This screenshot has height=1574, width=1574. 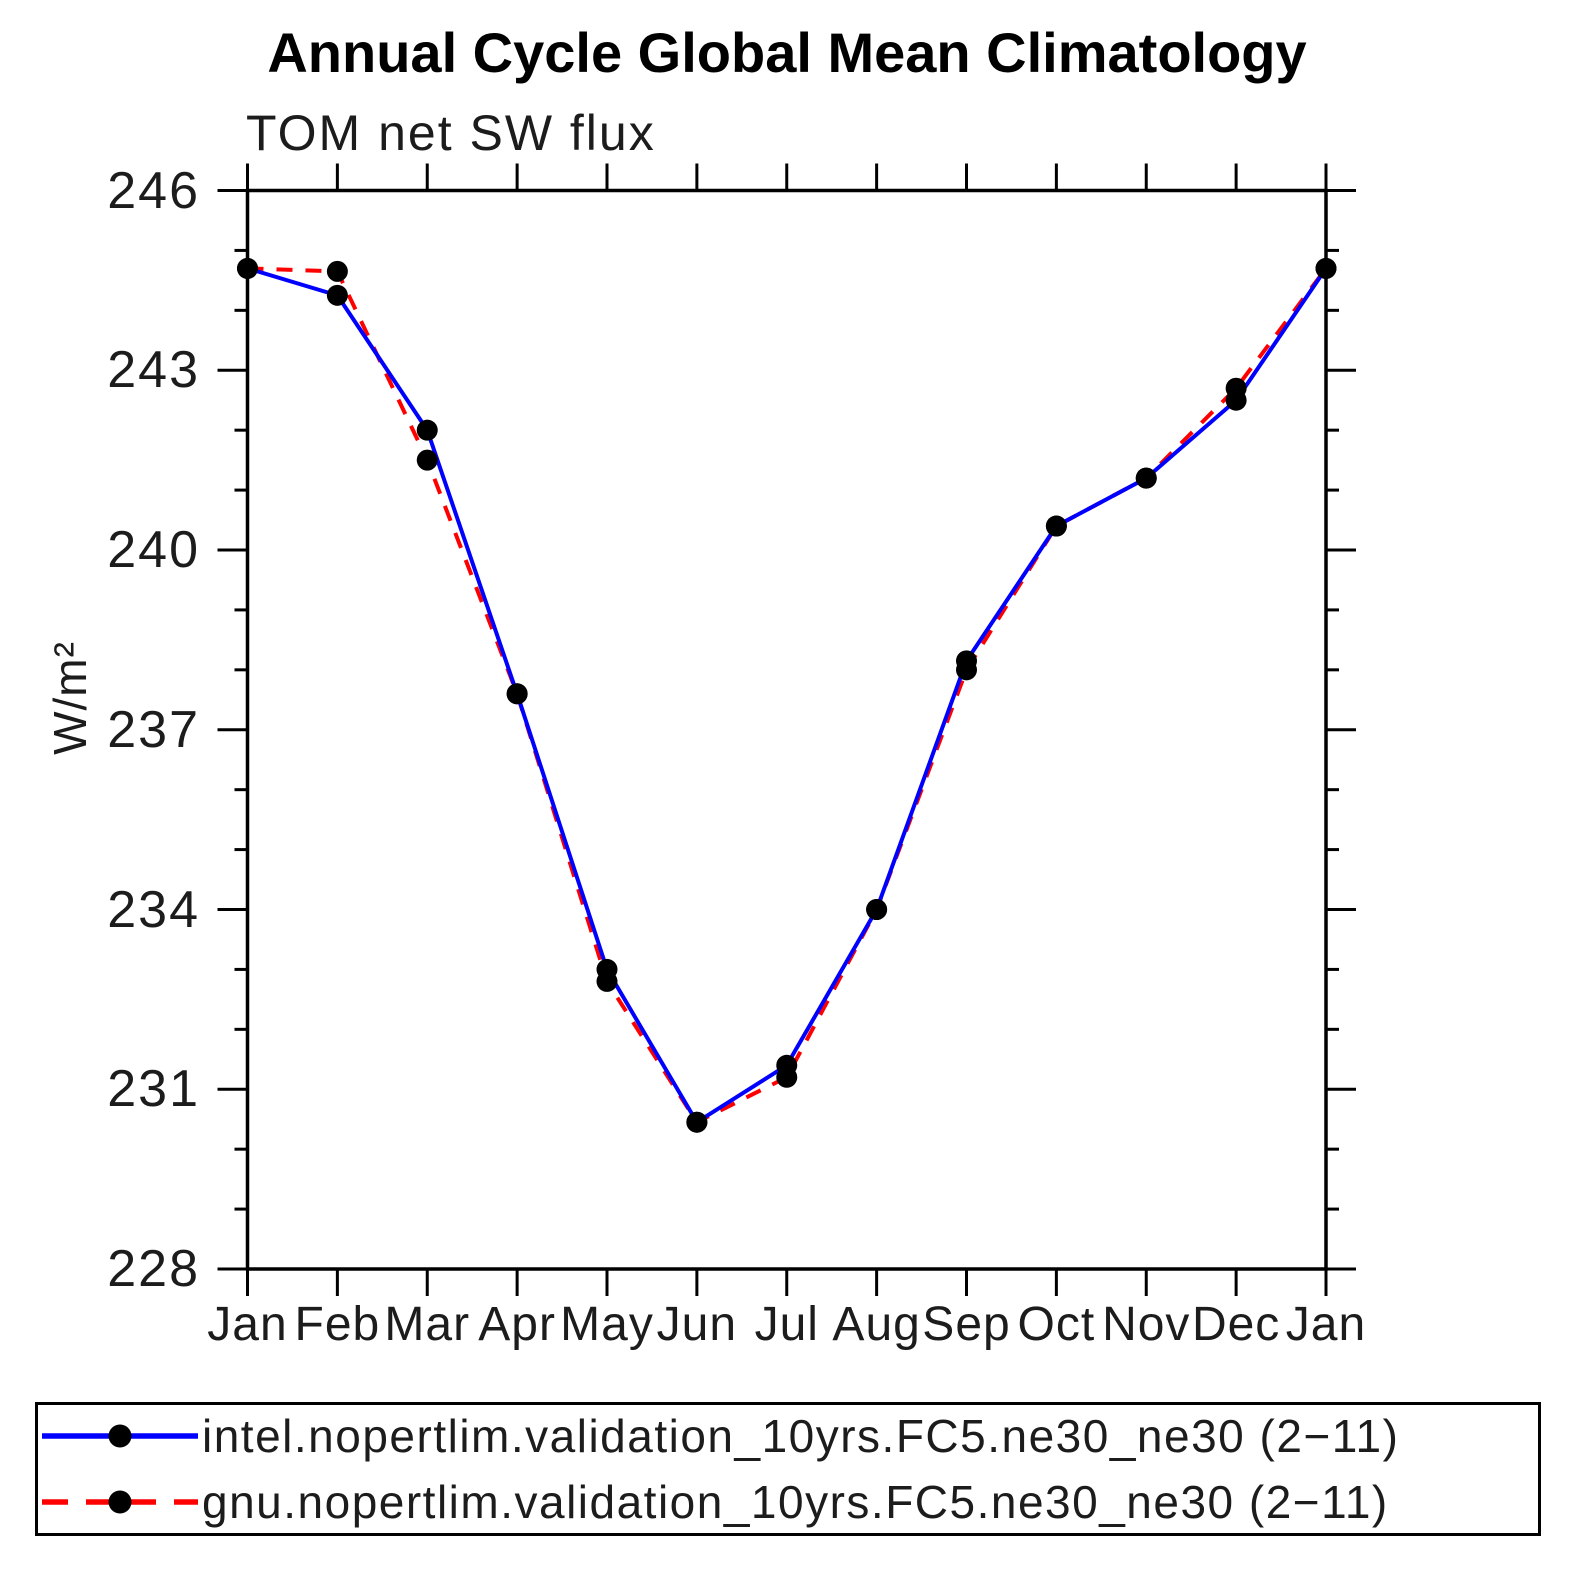 What do you see at coordinates (517, 1324) in the screenshot?
I see `x-tick-label: Apr` at bounding box center [517, 1324].